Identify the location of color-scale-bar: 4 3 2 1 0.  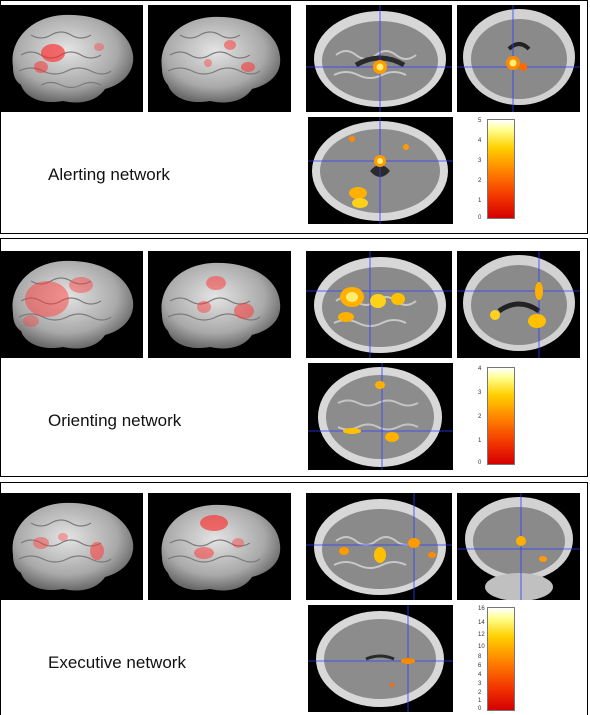
(496, 416).